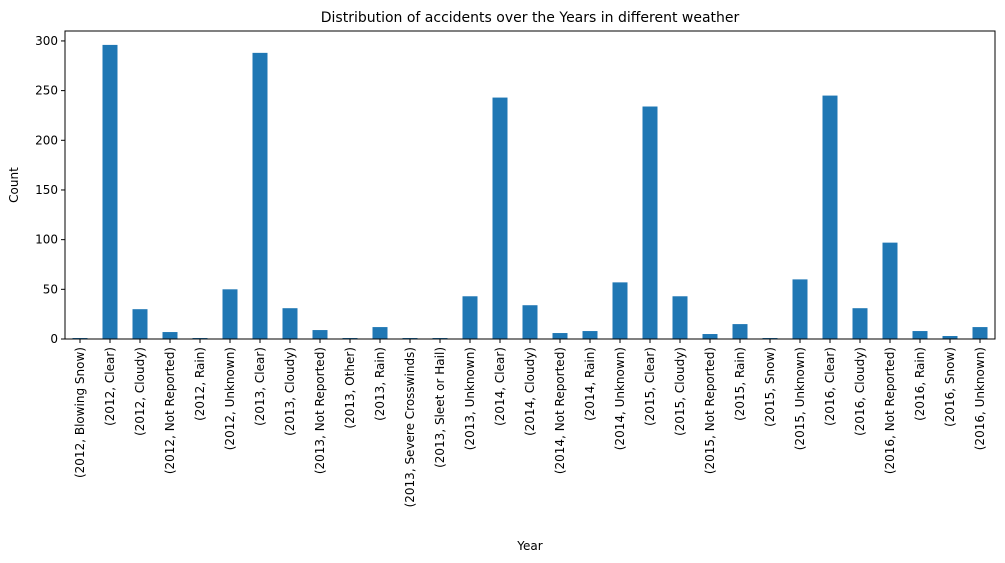 The height and width of the screenshot is (563, 1005). I want to click on x-tick-label: (2012, Clear), so click(110, 386).